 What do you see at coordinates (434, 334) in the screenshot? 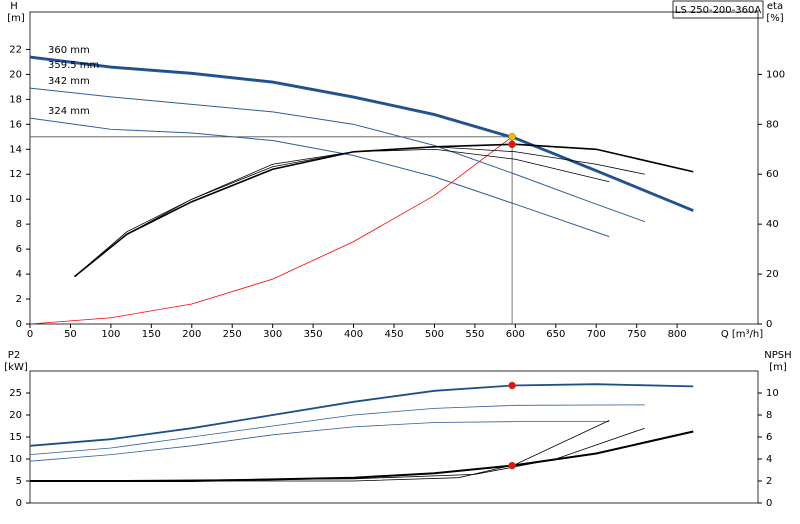
I see `x-tick-label: 500` at bounding box center [434, 334].